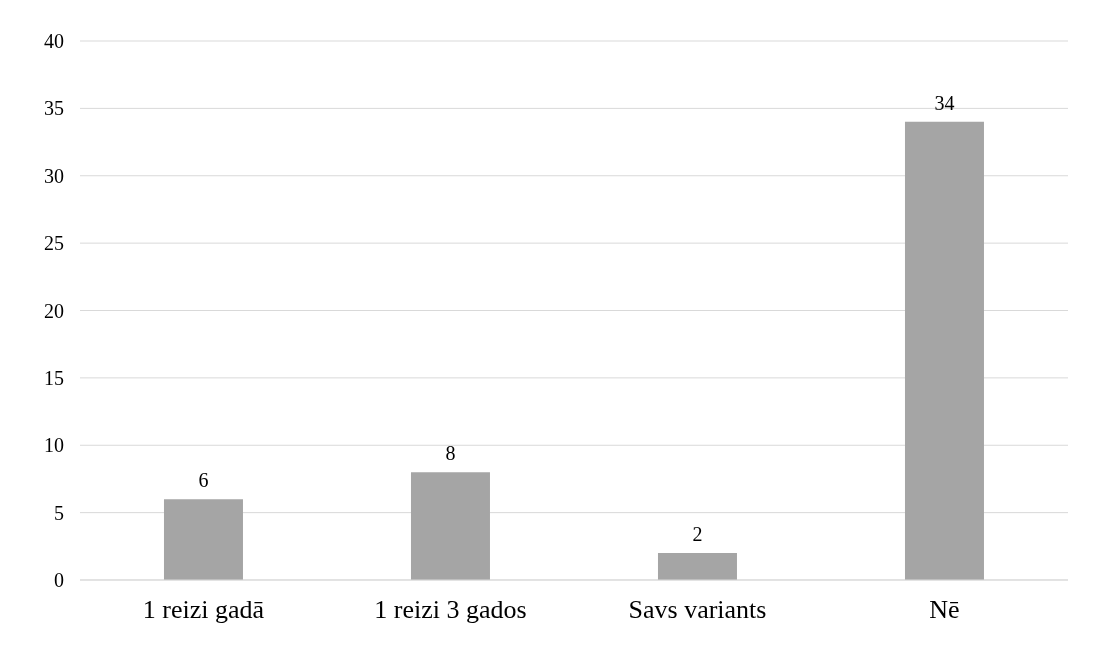  Describe the element at coordinates (54, 175) in the screenshot. I see `y-tick-label: 30` at that location.